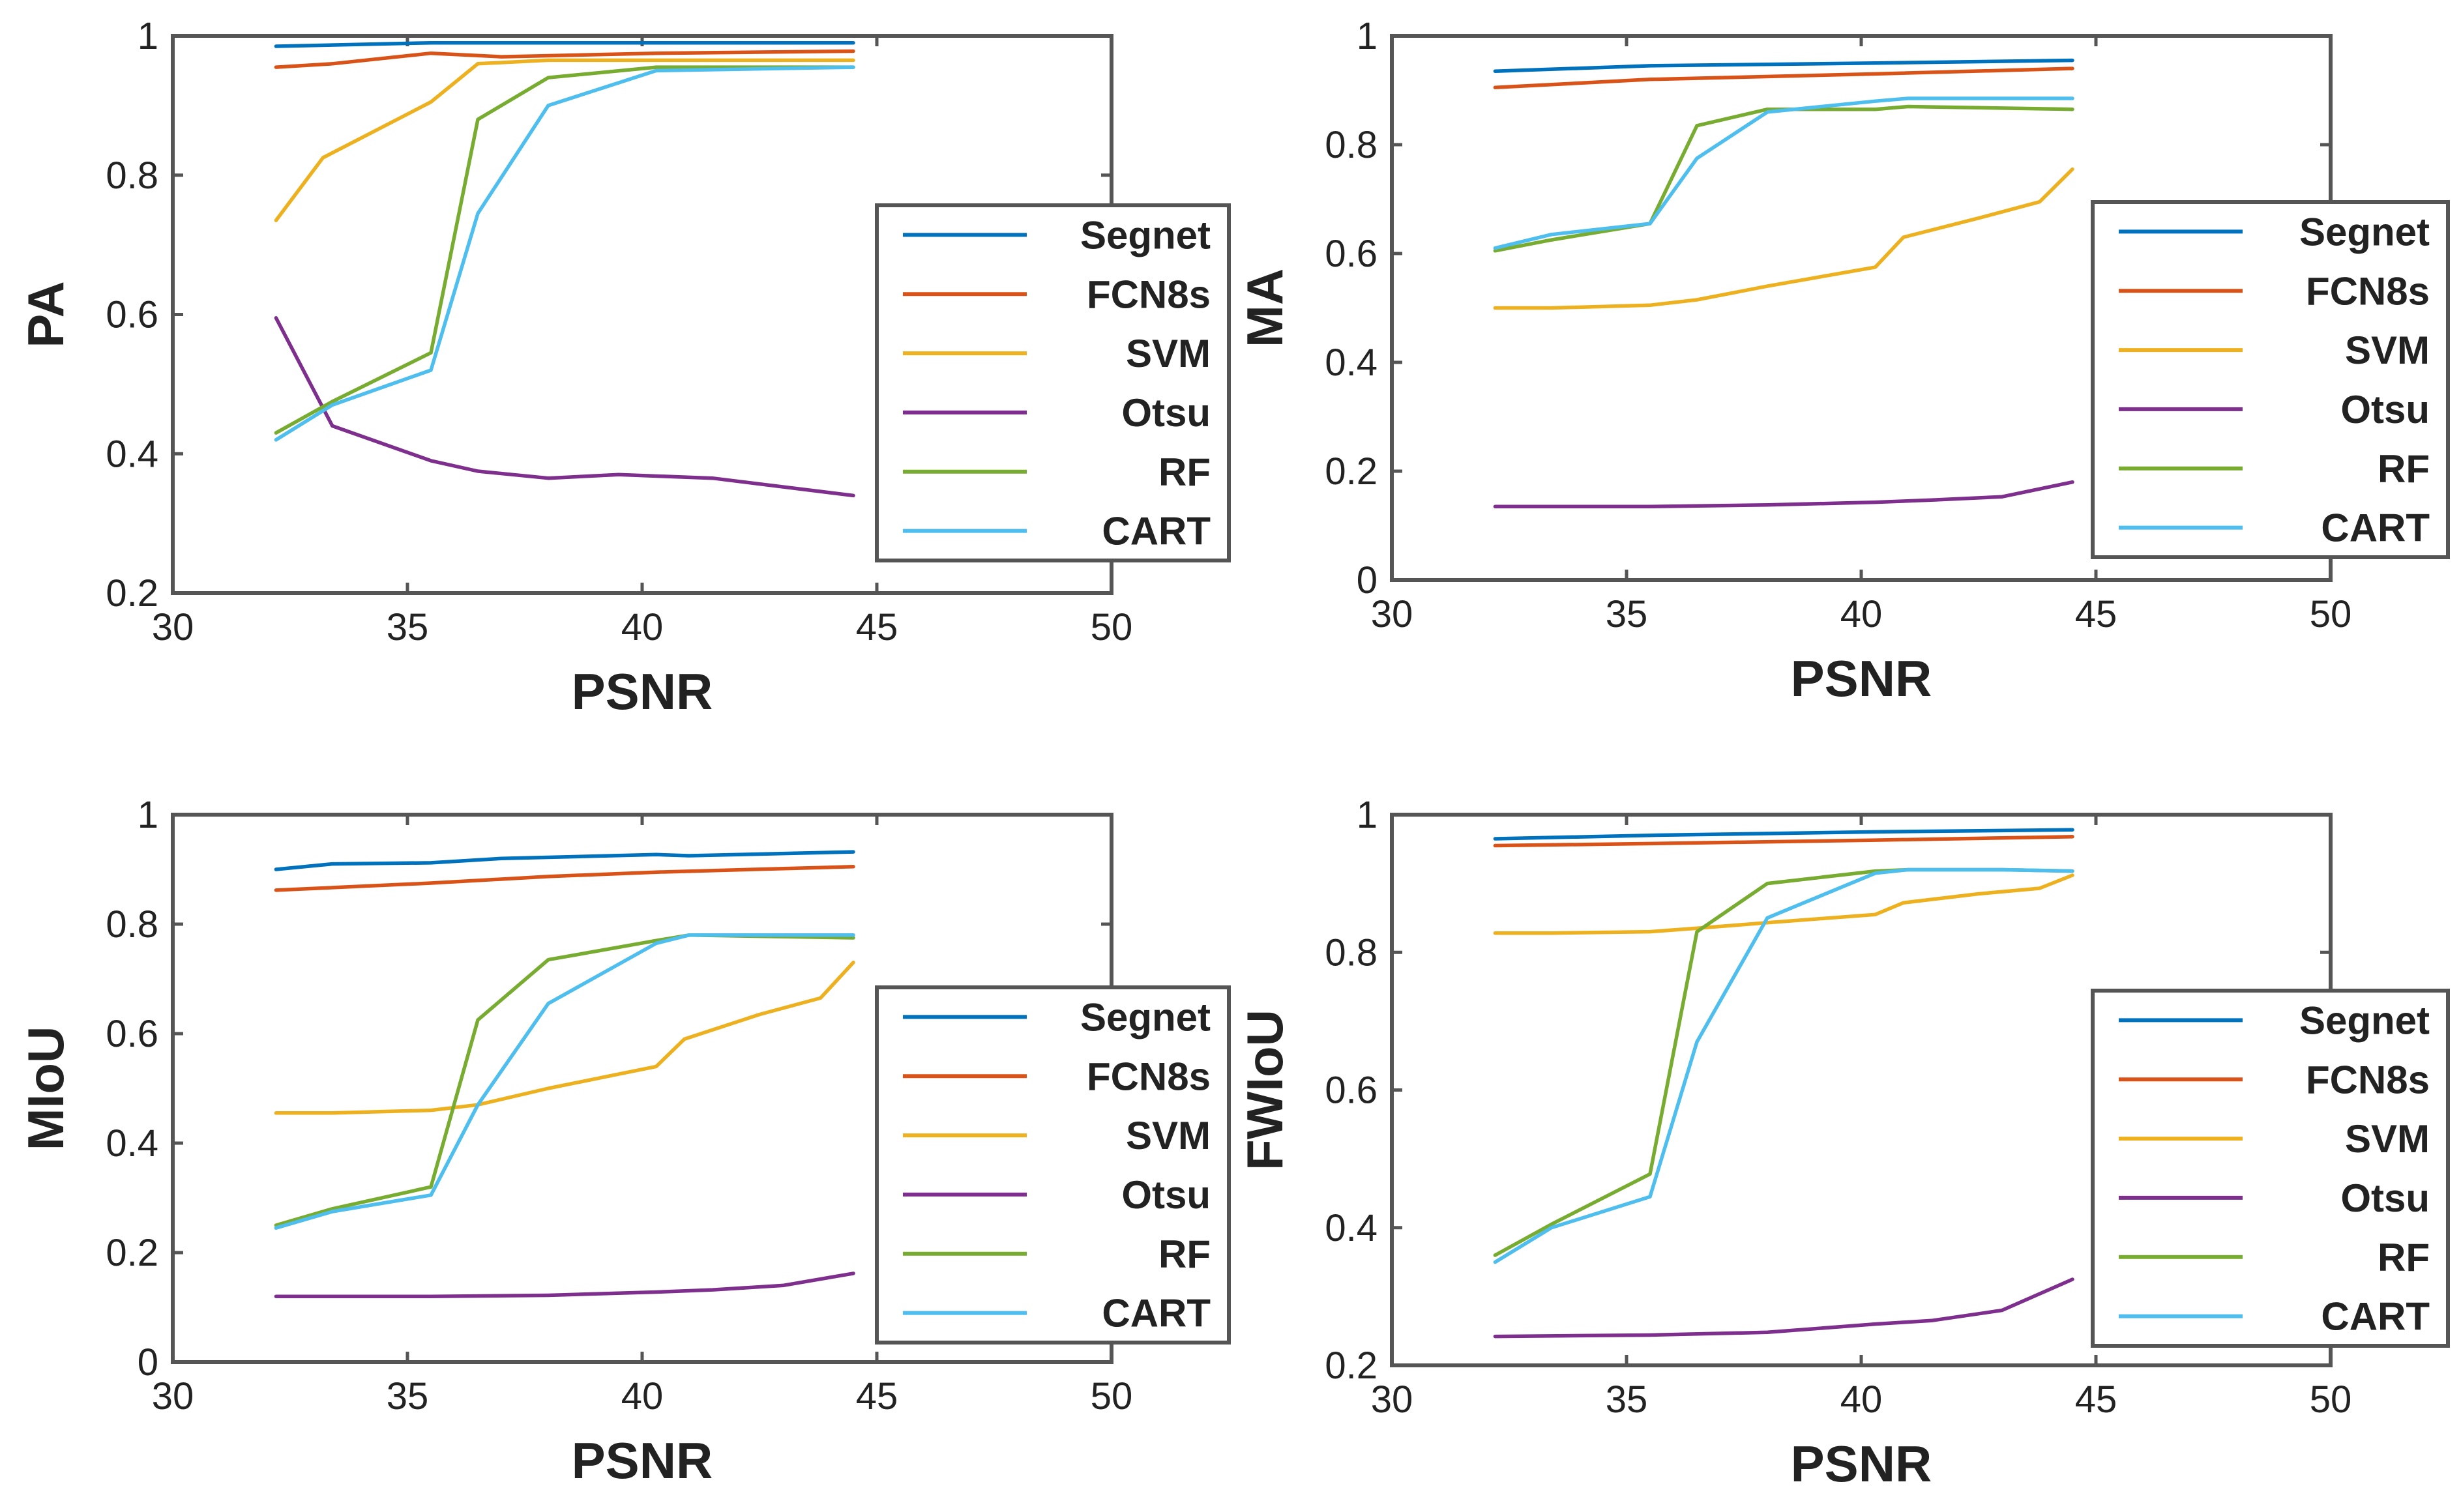 This screenshot has width=2461, height=1512. What do you see at coordinates (45, 1088) in the screenshot?
I see `y-axis-label: MIoU` at bounding box center [45, 1088].